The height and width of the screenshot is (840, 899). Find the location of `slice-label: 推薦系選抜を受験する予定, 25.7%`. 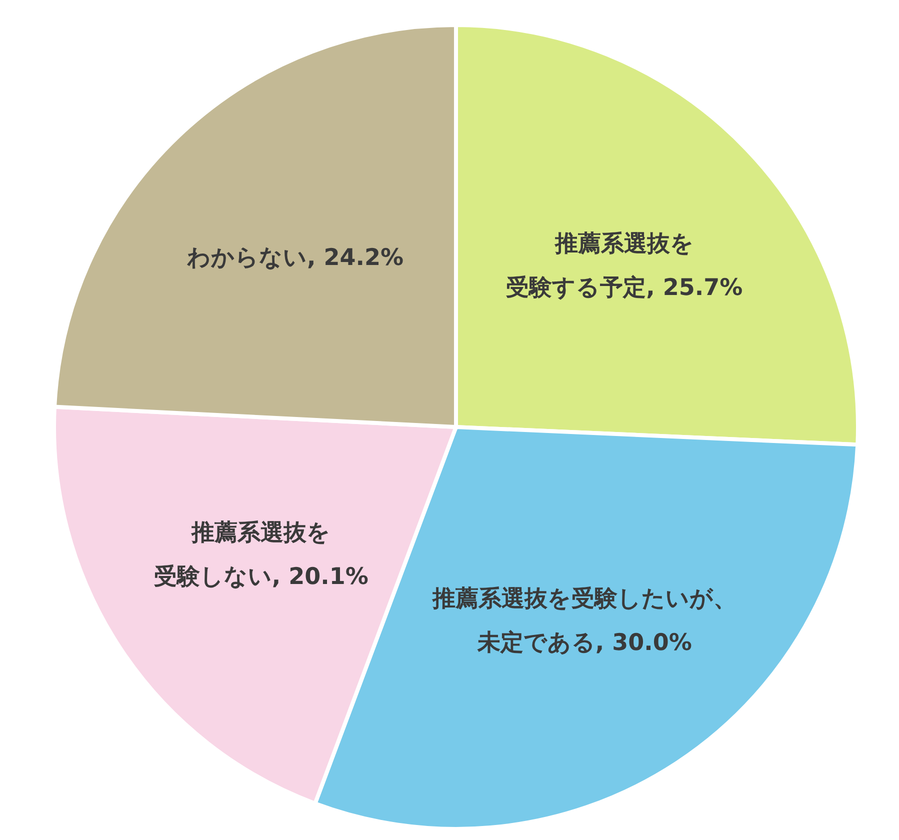

slice-label: 推薦系選抜を受験する予定, 25.7% is located at coordinates (624, 265).